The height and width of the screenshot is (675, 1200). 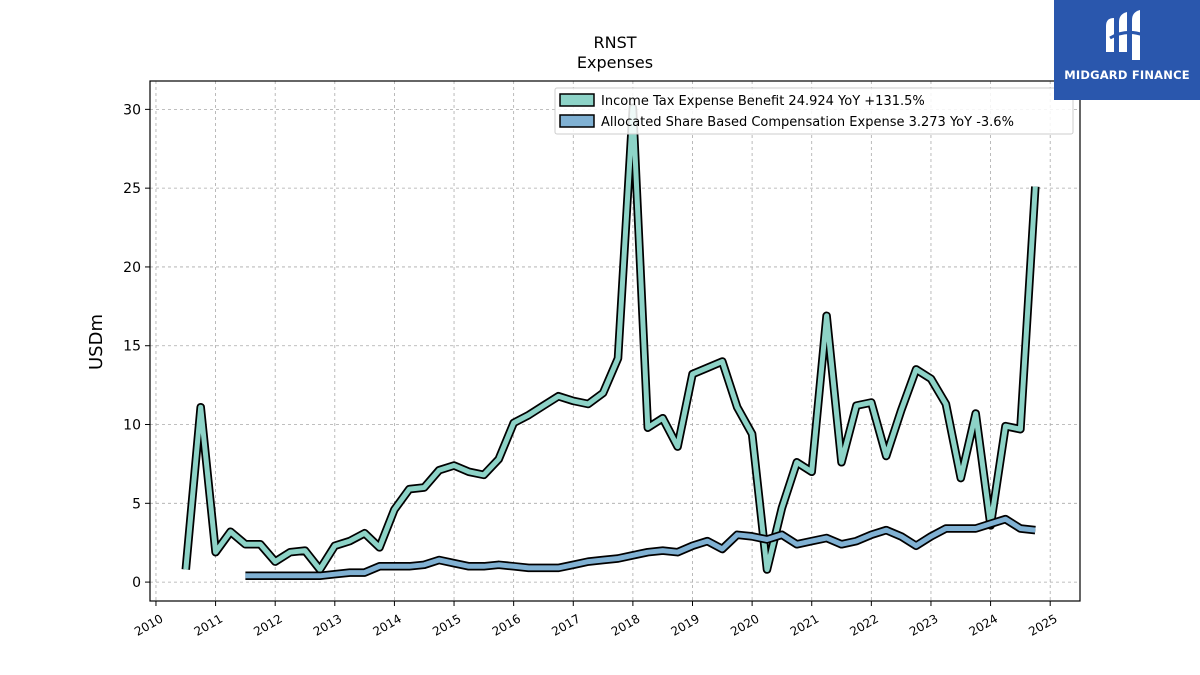 I want to click on legend-swatch-share-comp, so click(x=577, y=121).